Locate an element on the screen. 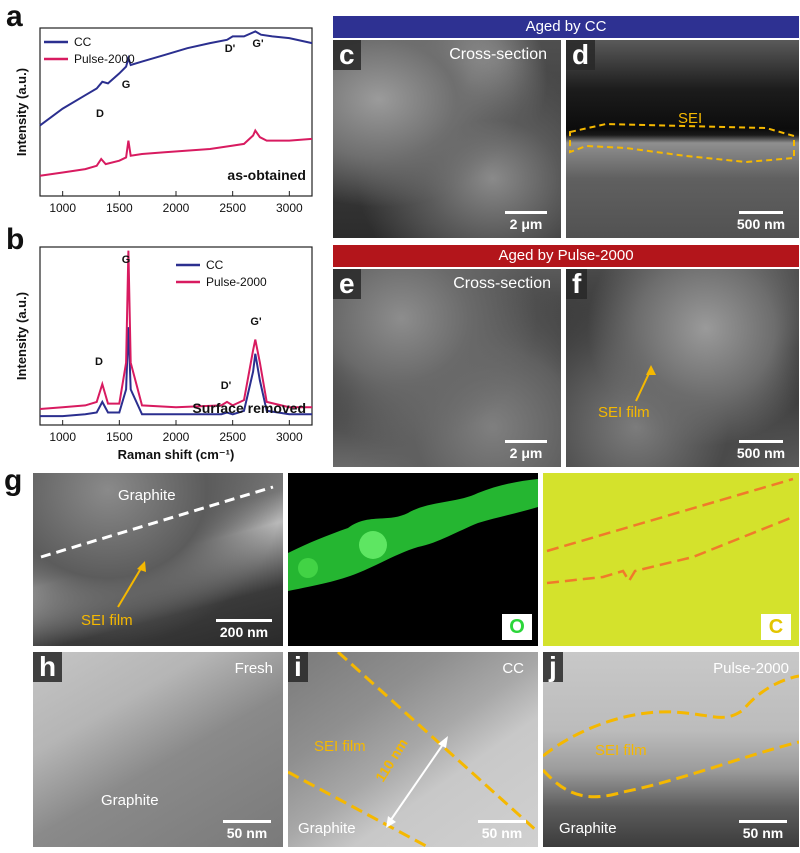  panel-label-h: h is located at coordinates (48, 667).